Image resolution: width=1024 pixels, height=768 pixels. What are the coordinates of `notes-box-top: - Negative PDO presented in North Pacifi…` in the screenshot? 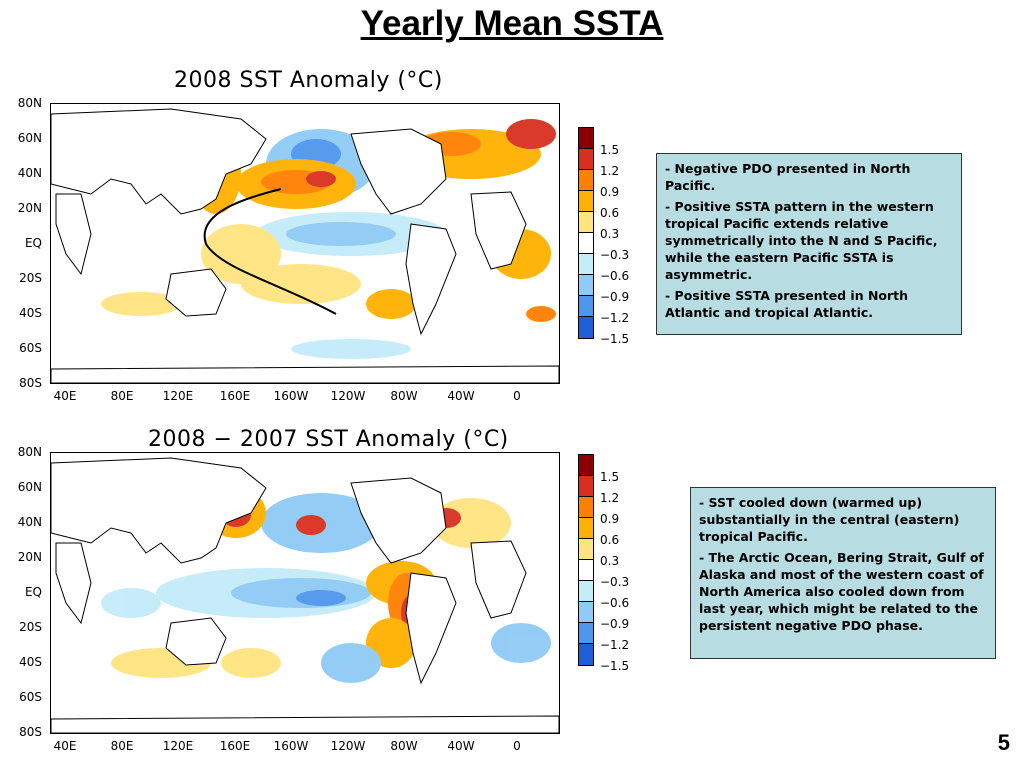 It's located at (809, 244).